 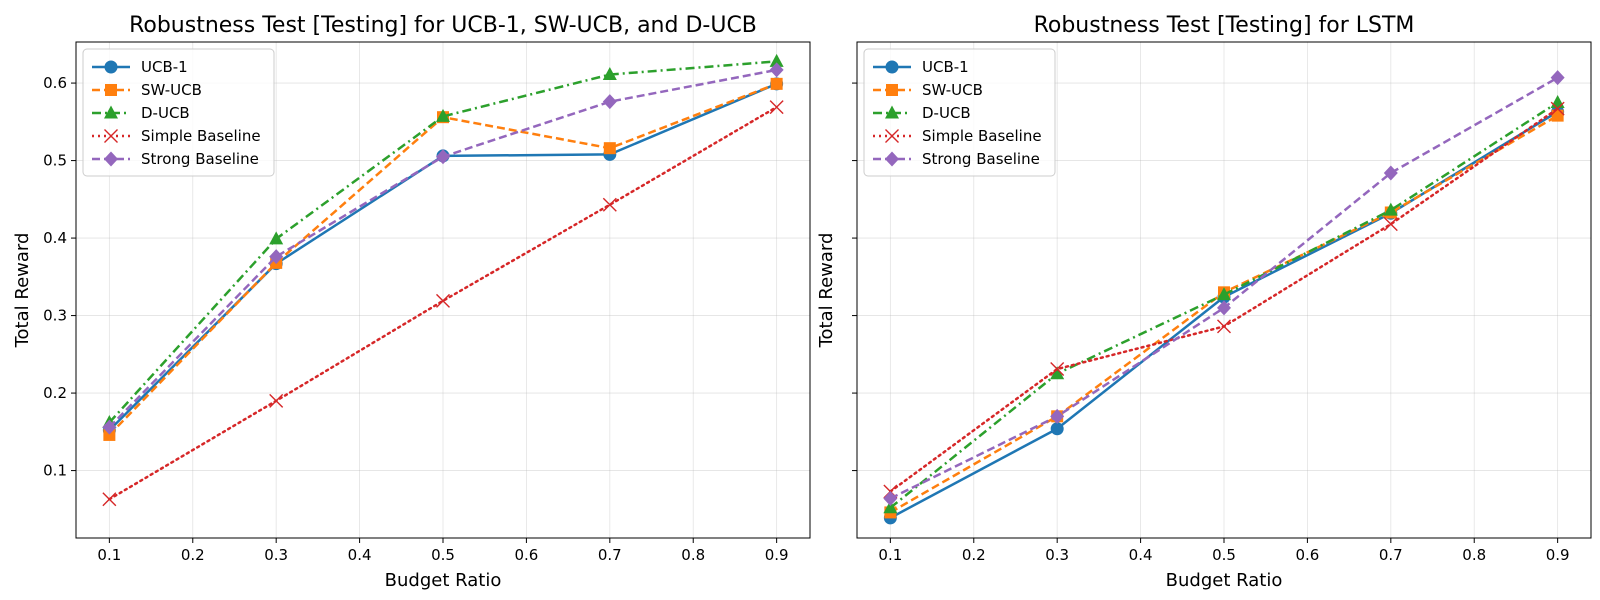 What do you see at coordinates (55, 393) in the screenshot?
I see `y-tick-label: 0.2` at bounding box center [55, 393].